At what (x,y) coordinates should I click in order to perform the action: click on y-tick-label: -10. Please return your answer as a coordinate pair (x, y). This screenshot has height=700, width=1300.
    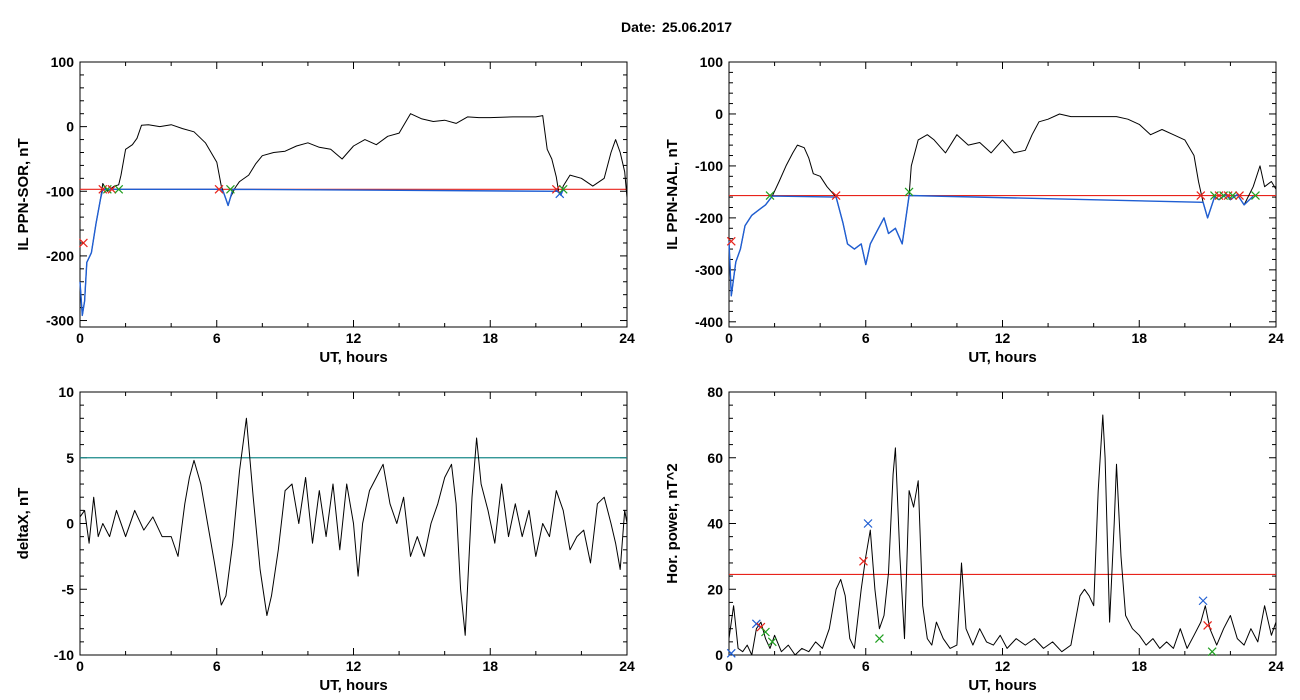
    Looking at the image, I should click on (64, 655).